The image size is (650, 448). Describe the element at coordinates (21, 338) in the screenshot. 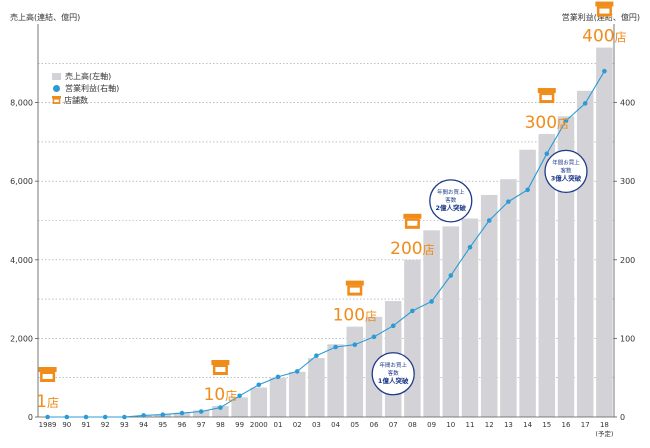

I see `left-tick-label: 2,000` at that location.